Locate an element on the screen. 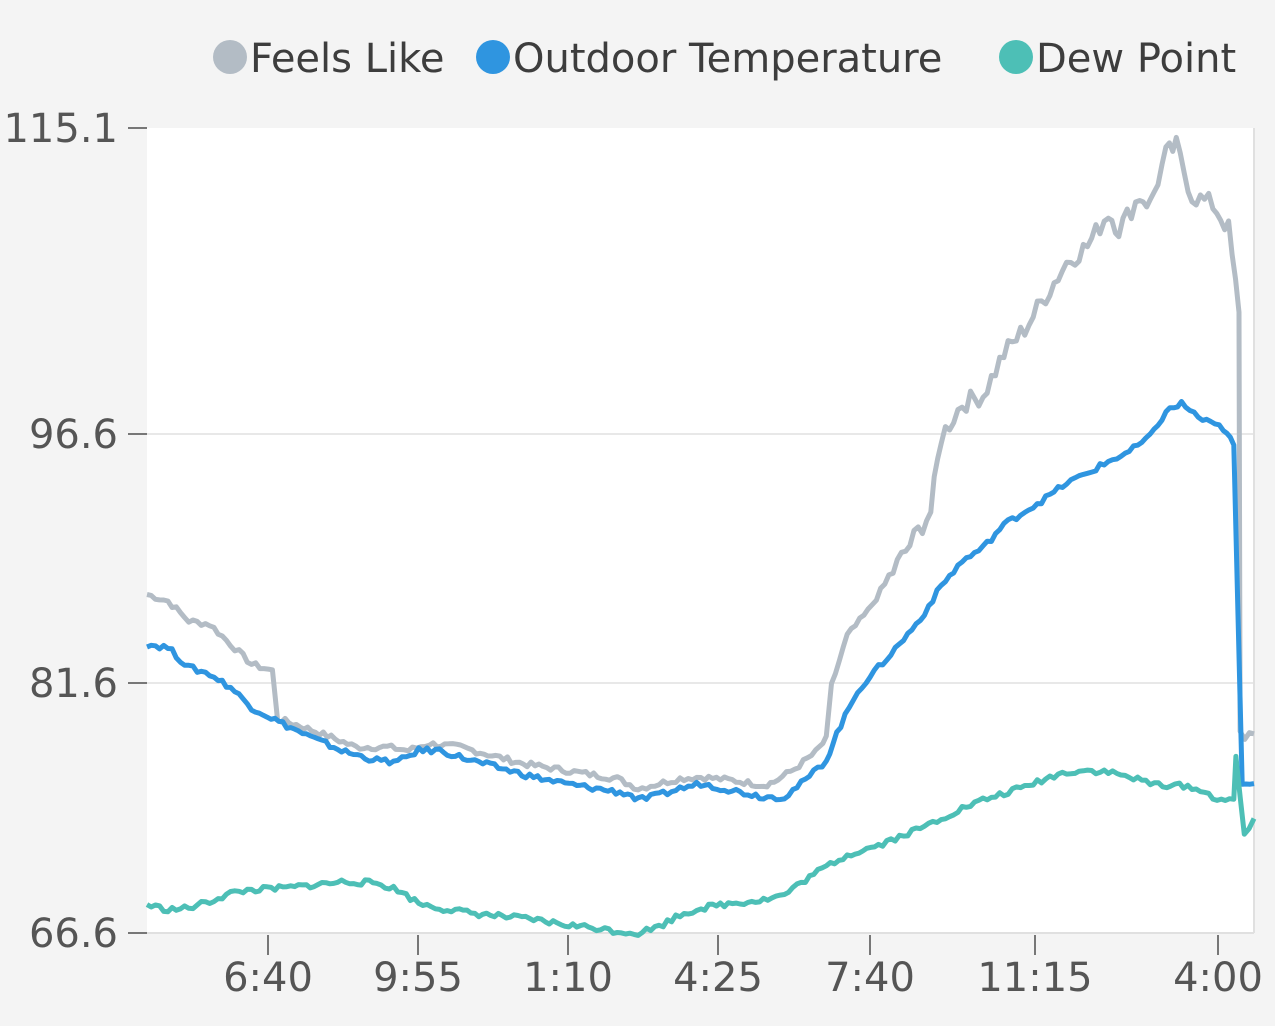 This screenshot has width=1275, height=1026. x-tick-label: 4:25 is located at coordinates (718, 978).